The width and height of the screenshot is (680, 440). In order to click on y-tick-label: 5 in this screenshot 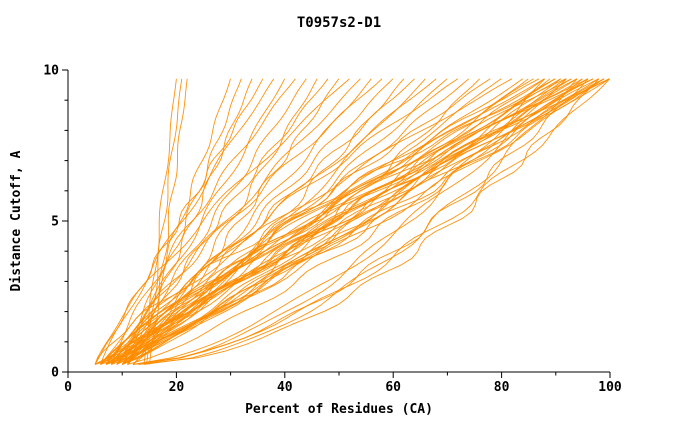, I will do `click(55, 222)`.